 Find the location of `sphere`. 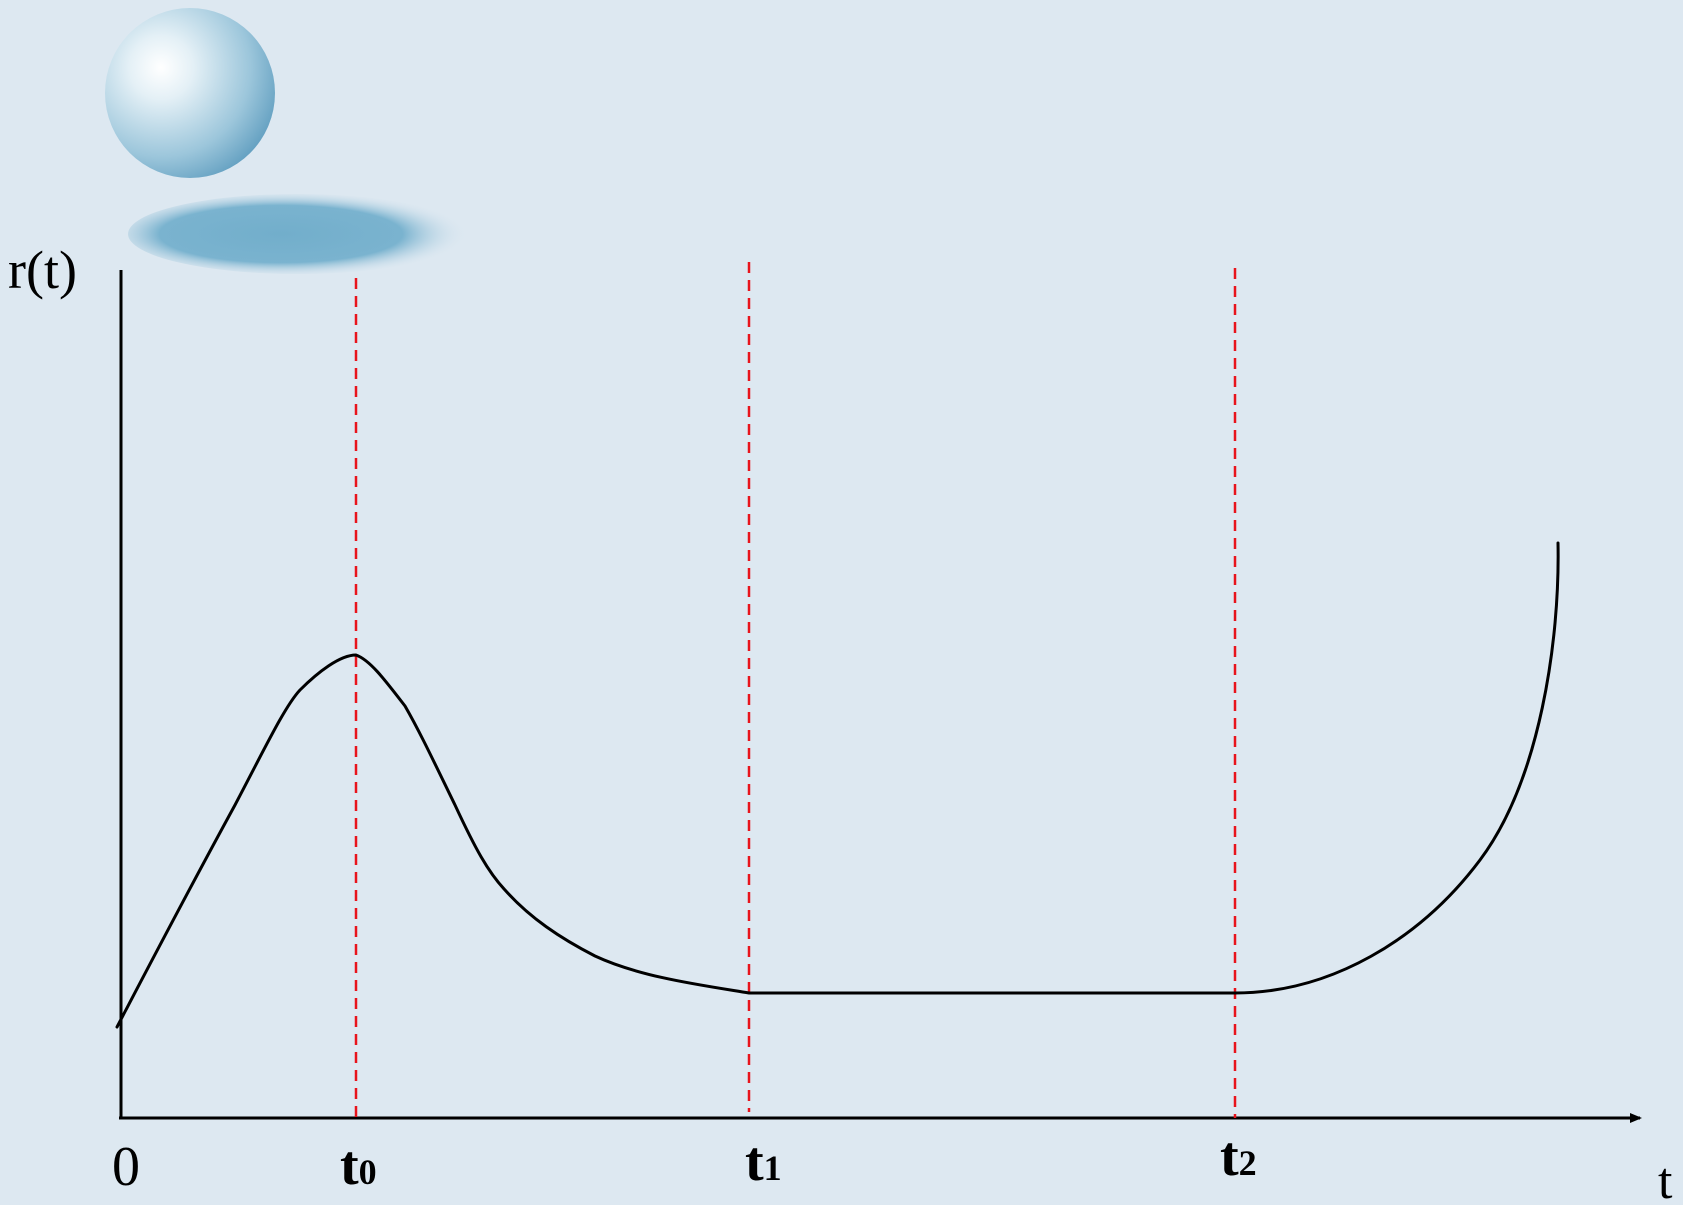

sphere is located at coordinates (190, 93).